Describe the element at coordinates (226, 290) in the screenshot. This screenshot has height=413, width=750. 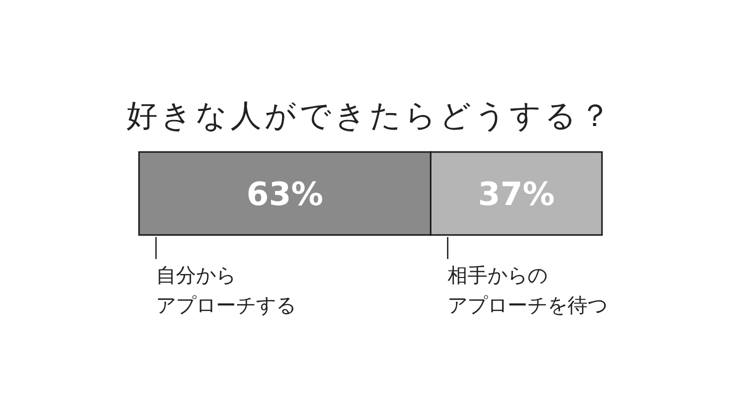
I see `legend-label: 自分からアプローチする` at that location.